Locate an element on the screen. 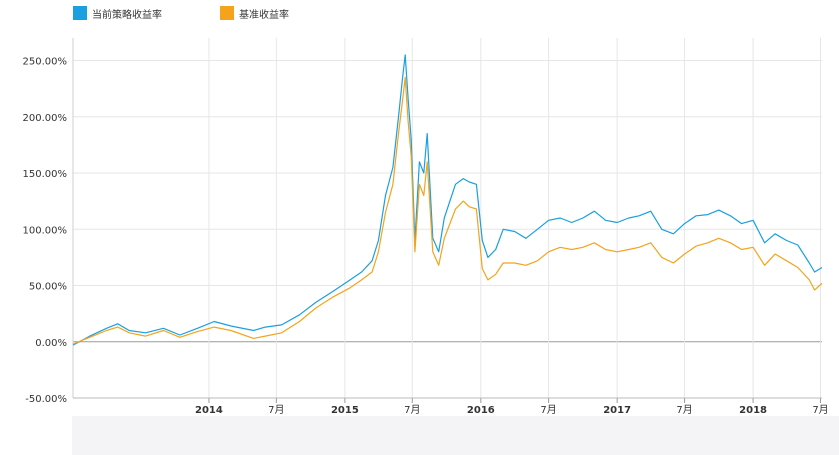 This screenshot has height=455, width=839. legend-item-benchmark: 基准收益率 is located at coordinates (254, 13).